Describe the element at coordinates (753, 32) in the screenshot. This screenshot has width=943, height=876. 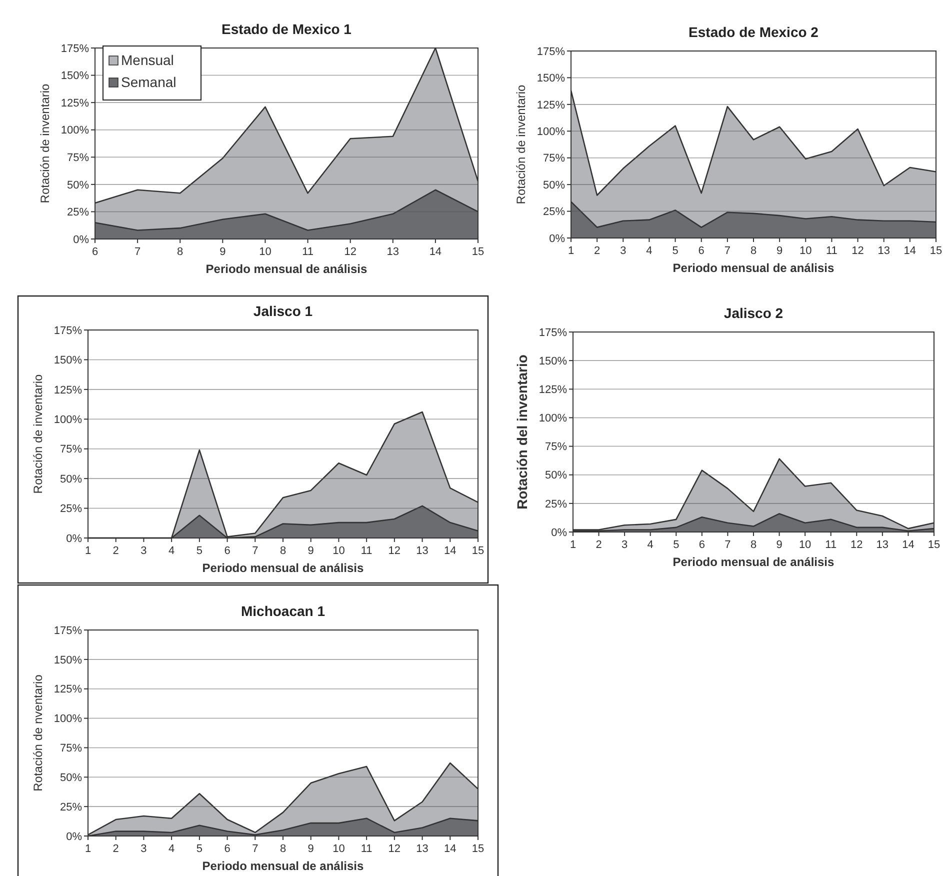
I see `chart-title: Estado de Mexico 2` at that location.